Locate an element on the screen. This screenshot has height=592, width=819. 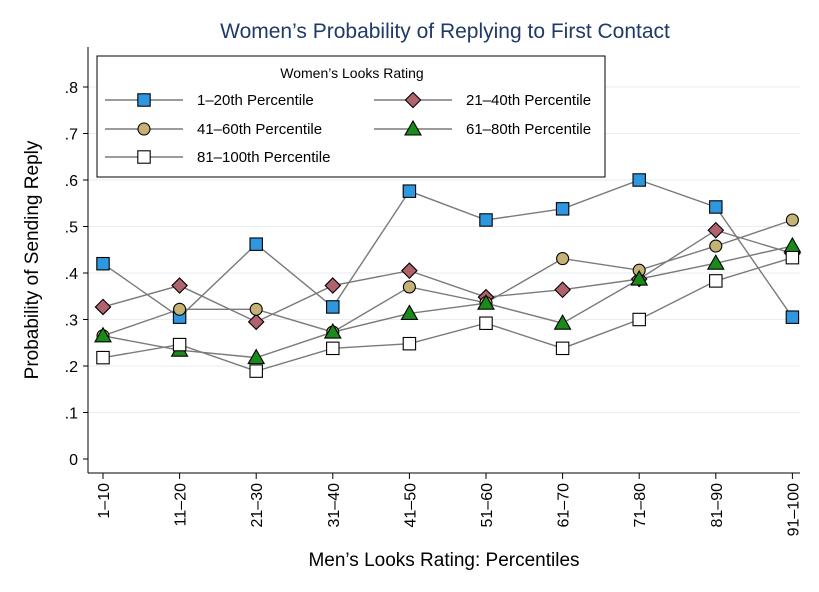
y-tick-label: .7 is located at coordinates (71, 135).